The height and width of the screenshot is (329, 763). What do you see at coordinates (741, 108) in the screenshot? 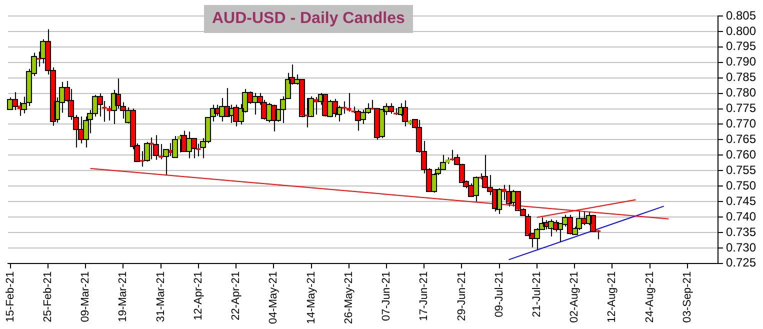
I see `y-tick-label: 0.775` at bounding box center [741, 108].